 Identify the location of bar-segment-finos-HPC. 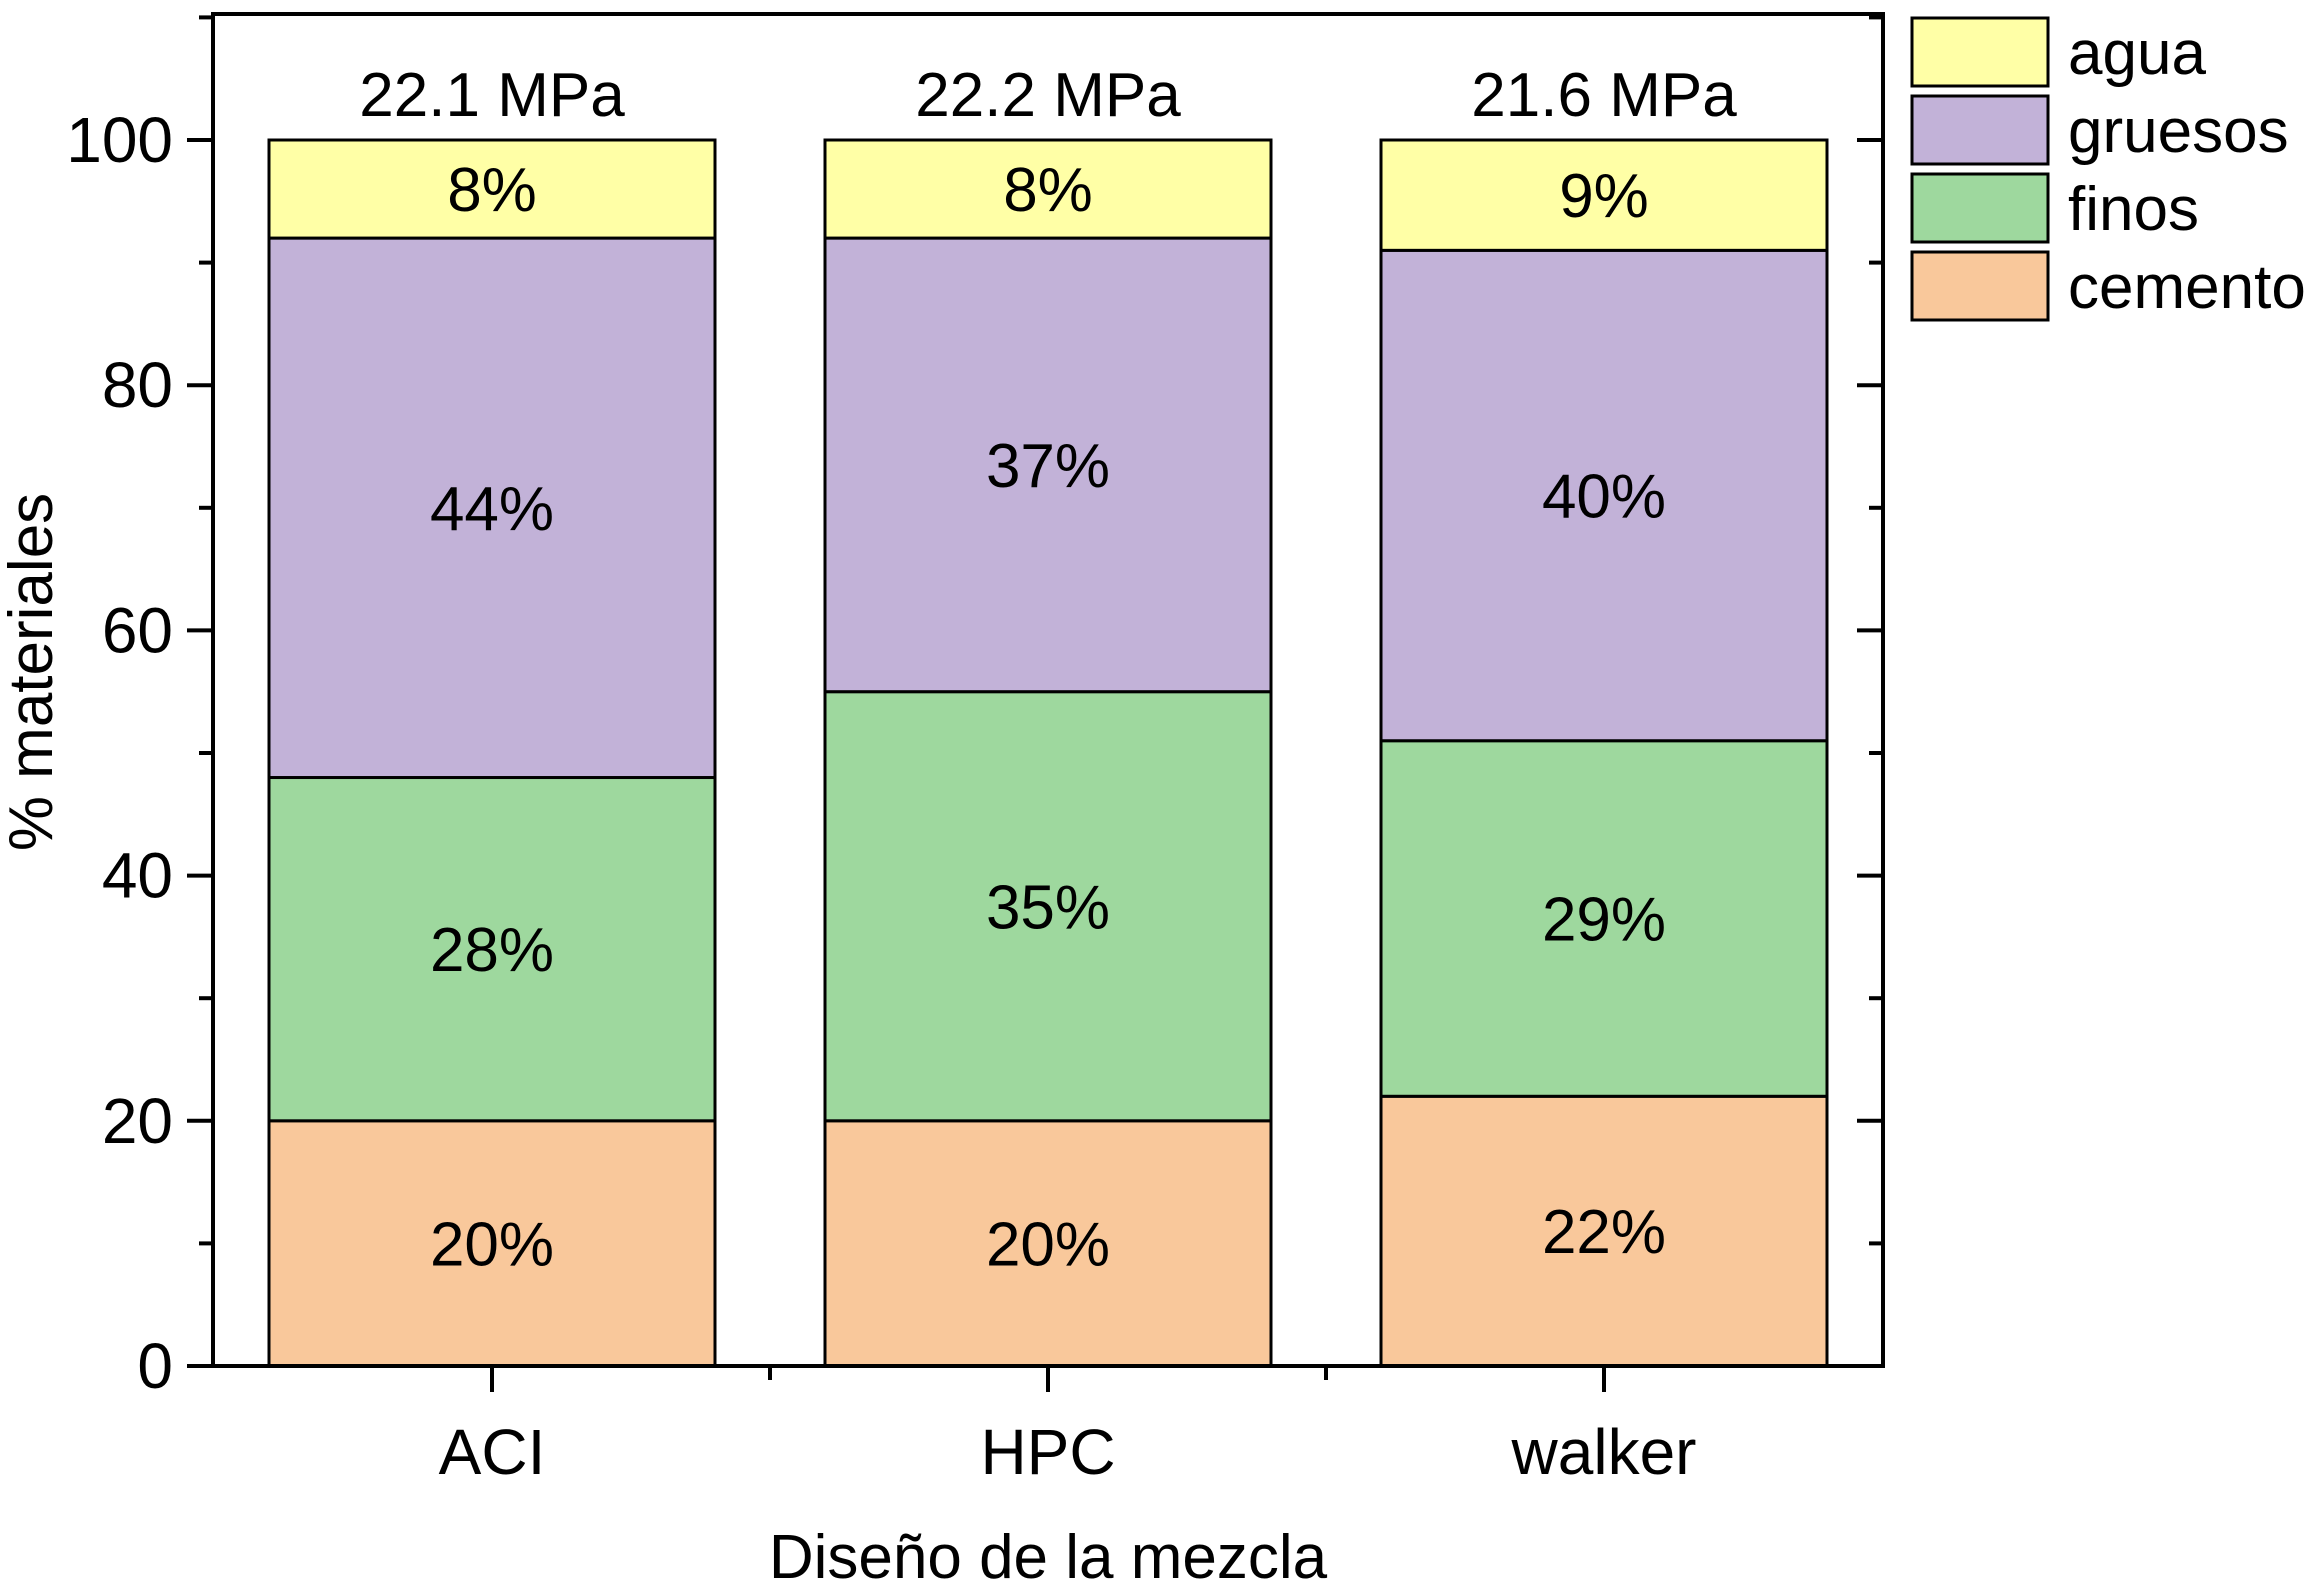
(1048, 906).